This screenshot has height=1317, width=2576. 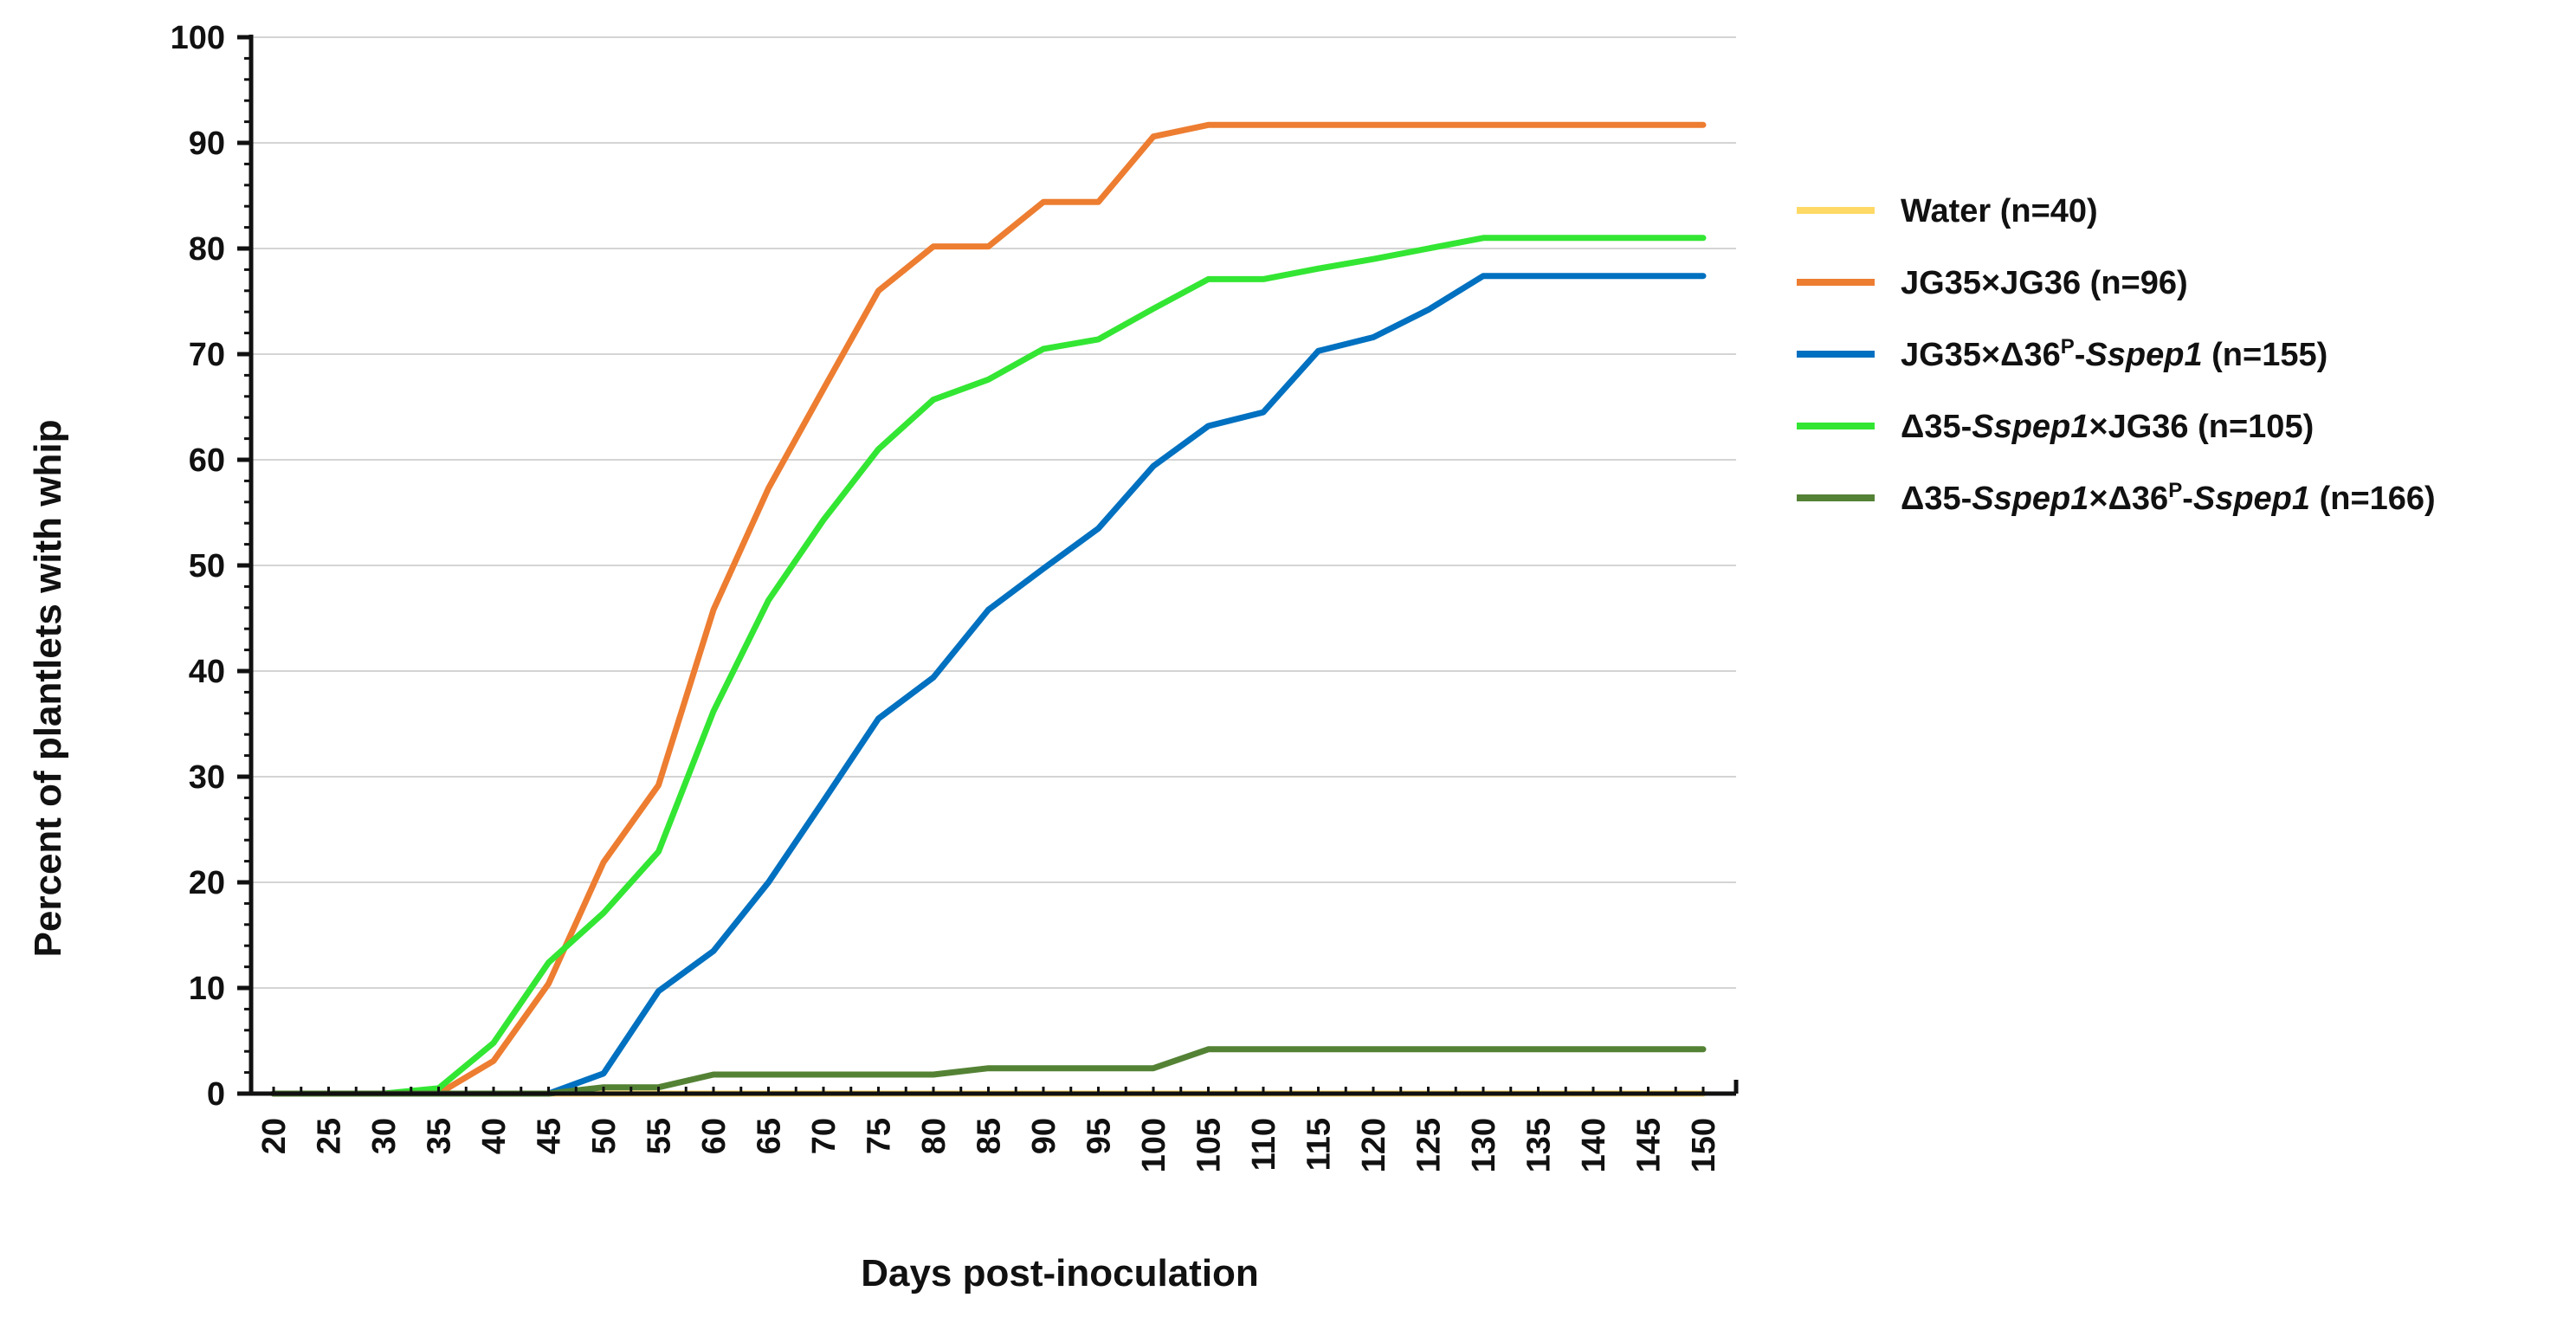 I want to click on y-tick-label: 20, so click(x=207, y=883).